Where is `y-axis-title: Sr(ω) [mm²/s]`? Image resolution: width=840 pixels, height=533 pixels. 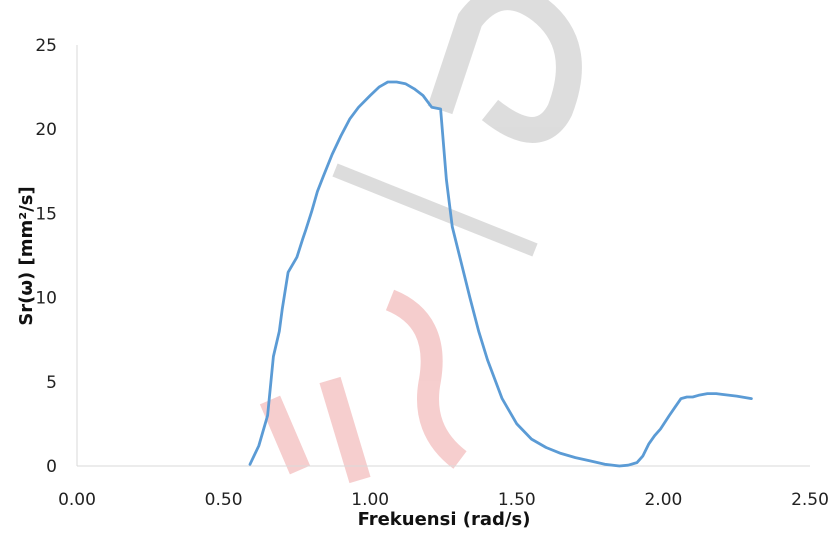 y-axis-title: Sr(ω) [mm²/s] is located at coordinates (26, 255).